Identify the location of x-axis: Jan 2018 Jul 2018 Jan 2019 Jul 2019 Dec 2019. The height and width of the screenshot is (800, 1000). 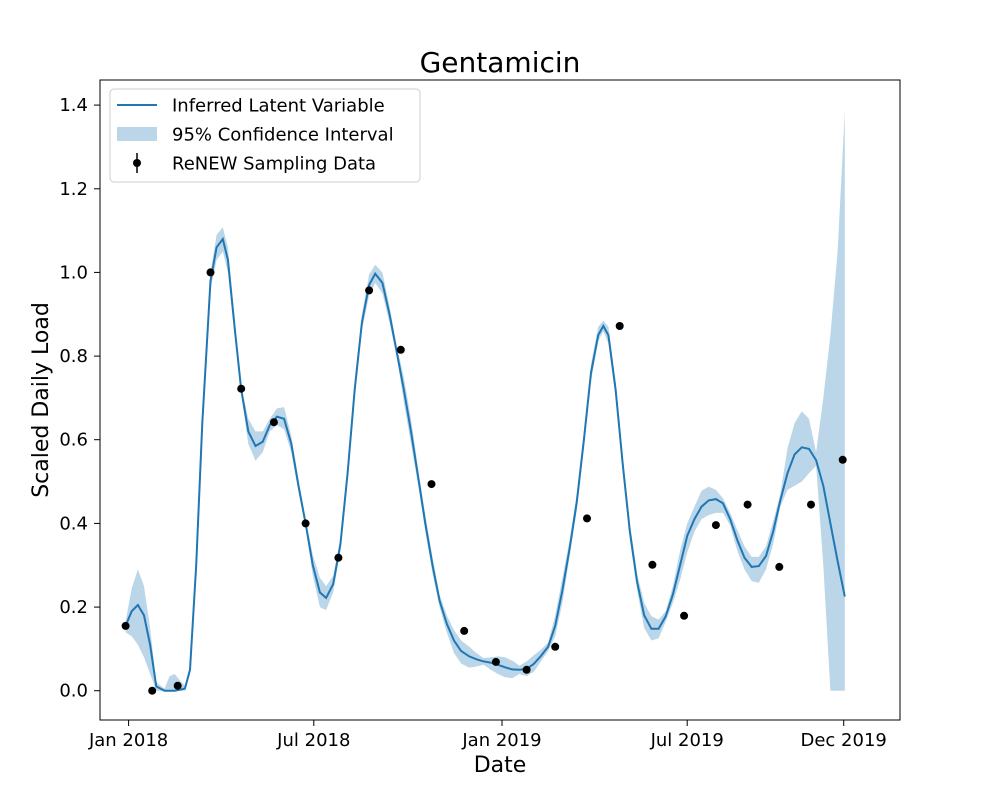
(487, 735).